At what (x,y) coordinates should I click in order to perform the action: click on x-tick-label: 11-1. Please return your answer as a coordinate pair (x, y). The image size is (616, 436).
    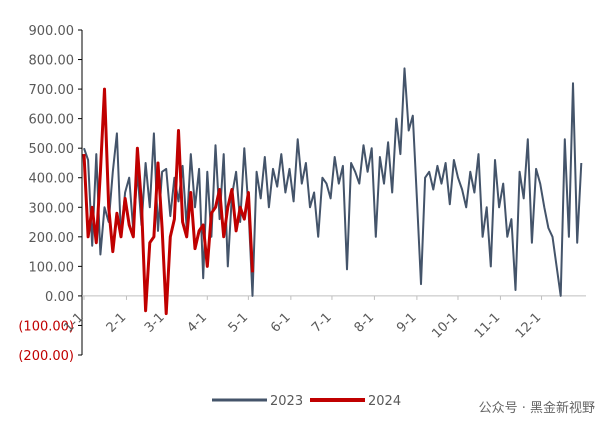
    Looking at the image, I should click on (487, 325).